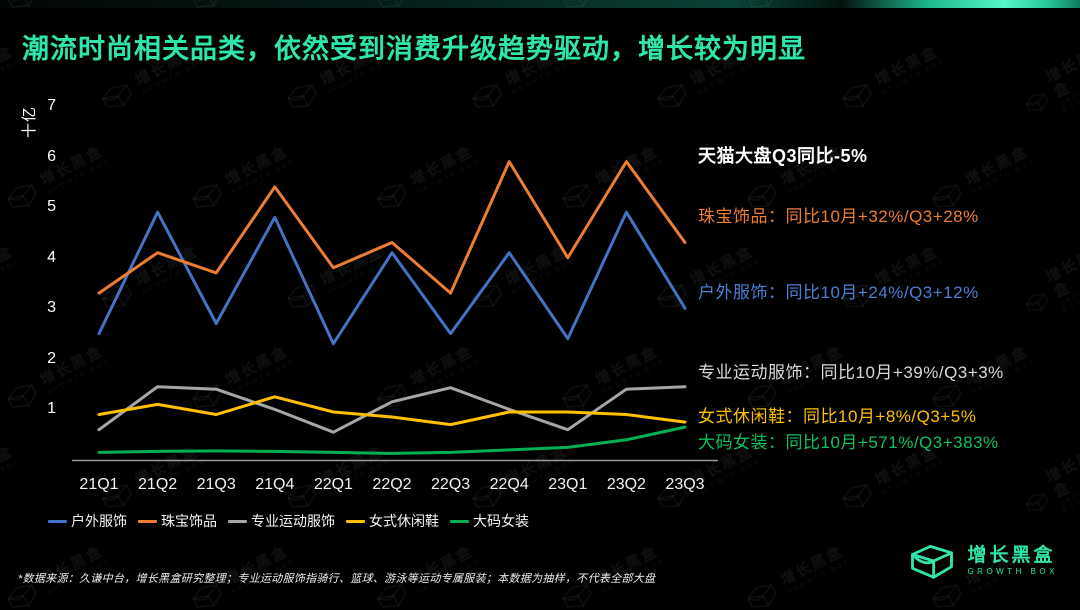 The width and height of the screenshot is (1080, 610). I want to click on series-line-专业运动服饰, so click(392, 409).